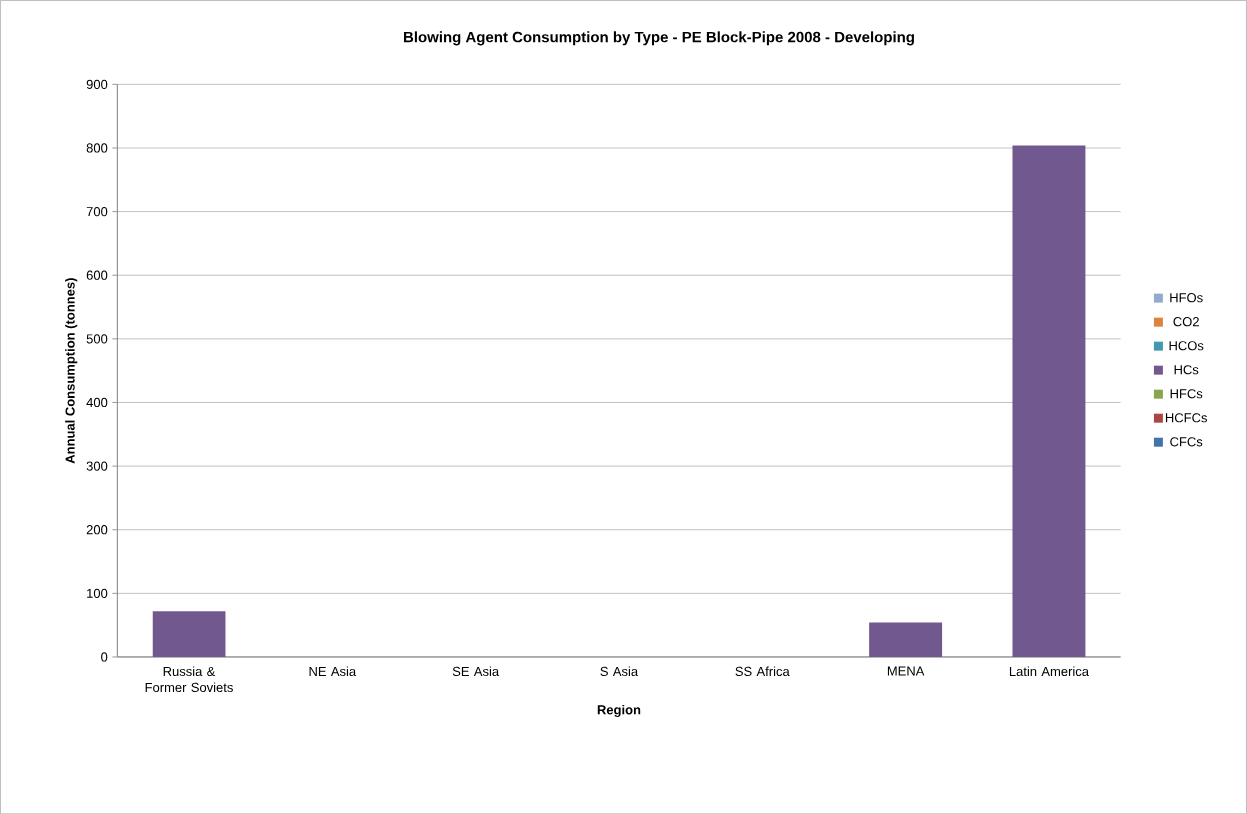 Image resolution: width=1247 pixels, height=814 pixels. What do you see at coordinates (97, 529) in the screenshot?
I see `y-tick-label: 200` at bounding box center [97, 529].